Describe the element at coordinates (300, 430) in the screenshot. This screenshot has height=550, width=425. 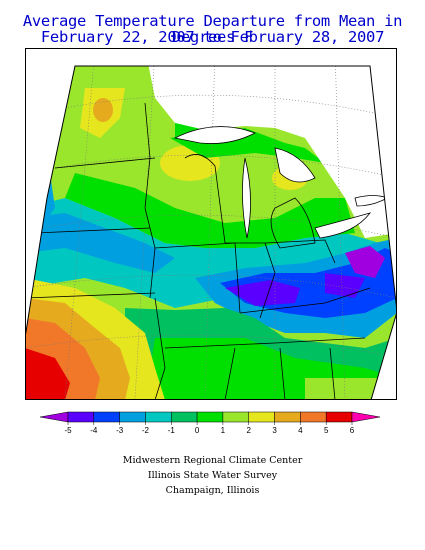
I see `legend-tick-label: 4` at that location.